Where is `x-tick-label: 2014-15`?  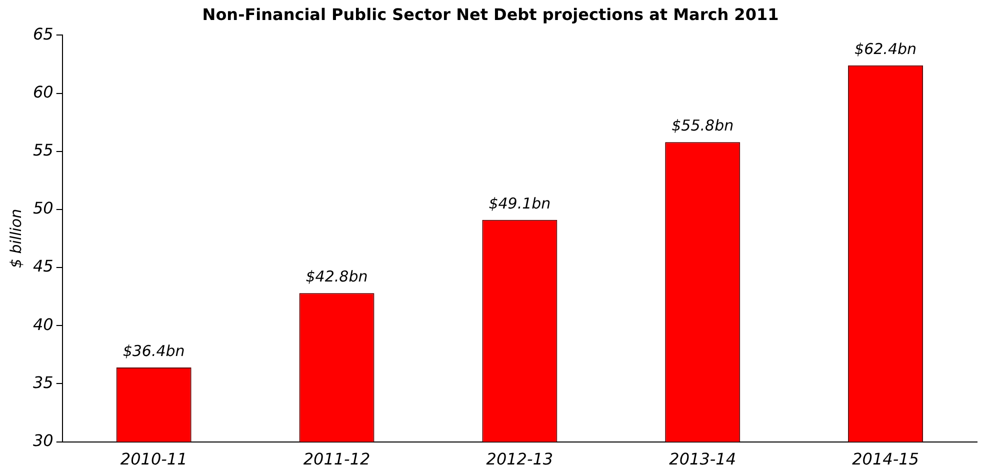 x-tick-label: 2014-15 is located at coordinates (885, 459).